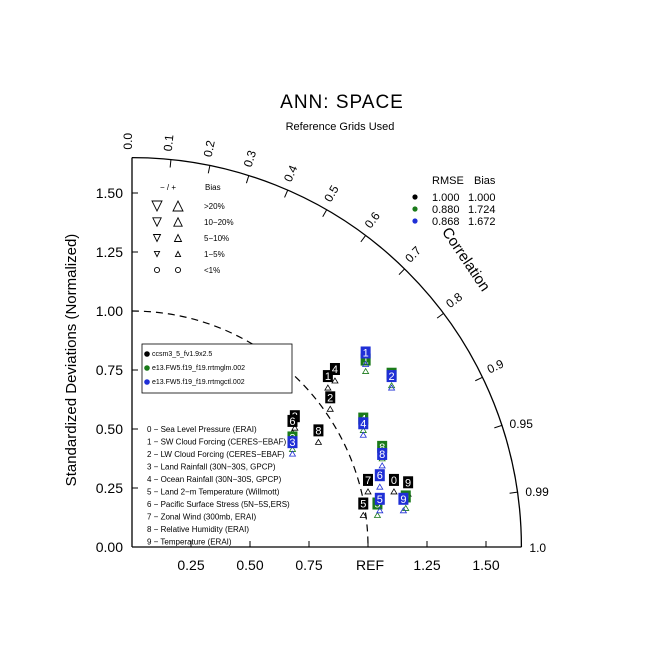  Describe the element at coordinates (482, 198) in the screenshot. I see `bias-value: 1.000` at that location.